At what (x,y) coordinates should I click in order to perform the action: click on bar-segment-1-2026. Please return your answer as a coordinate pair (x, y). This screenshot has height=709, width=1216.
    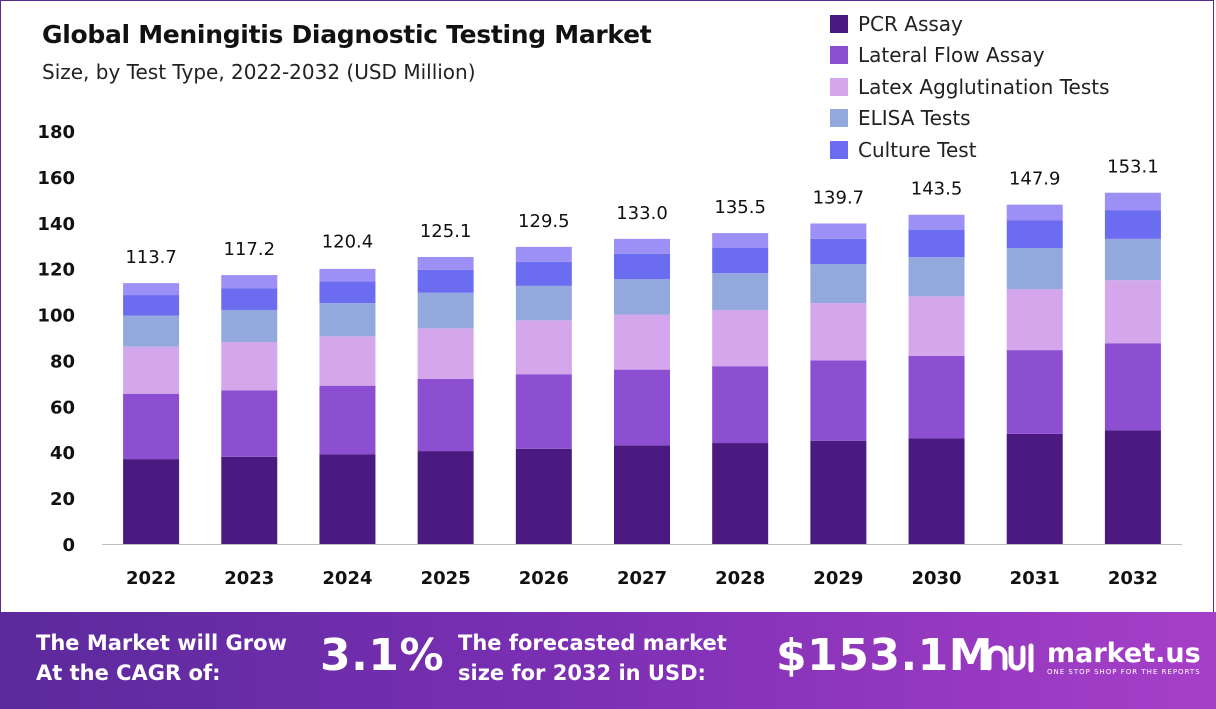
    Looking at the image, I should click on (543, 496).